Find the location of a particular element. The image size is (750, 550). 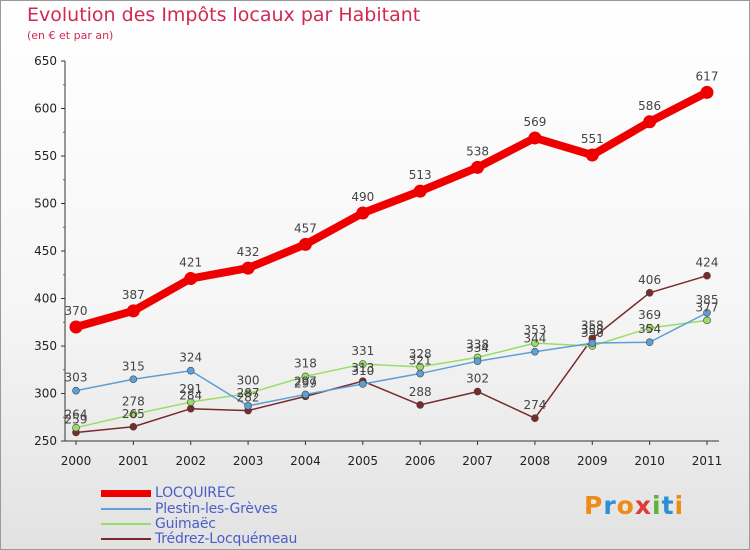

x-tick-label: 2006 is located at coordinates (420, 461).